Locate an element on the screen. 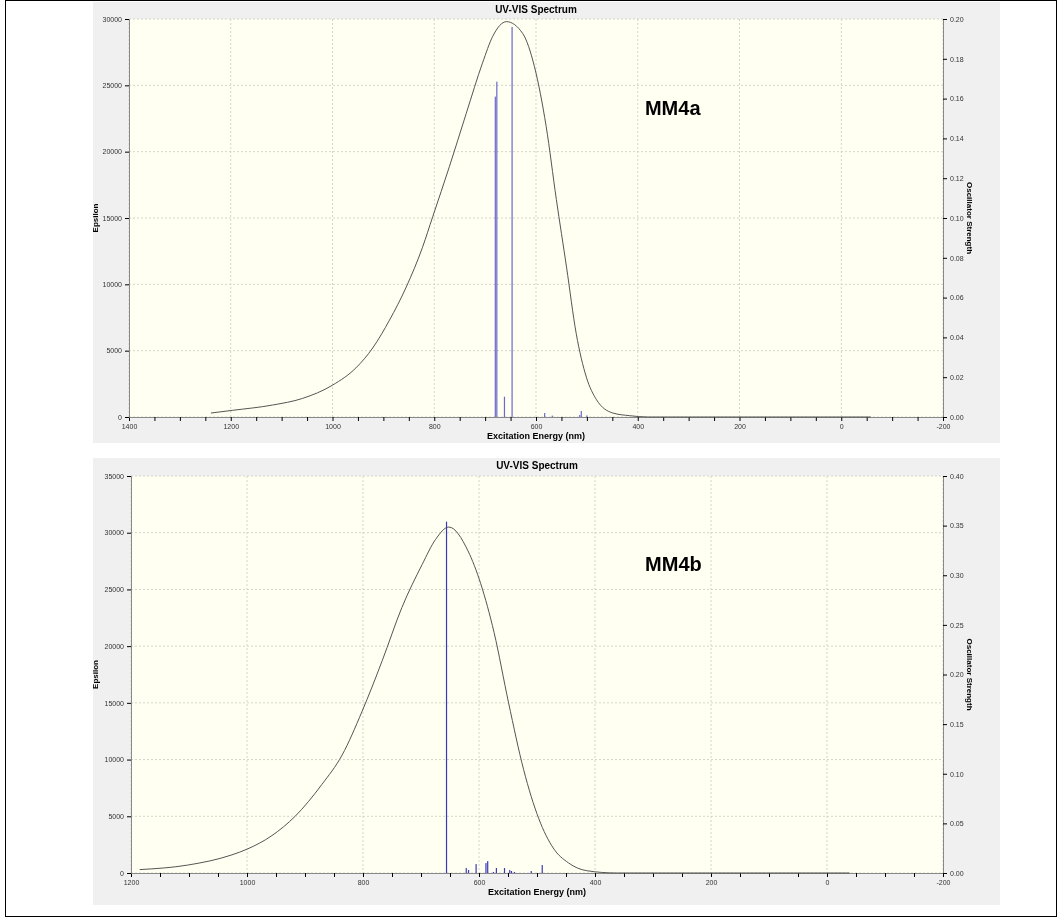 Image resolution: width=1063 pixels, height=921 pixels. annotation: MM4a is located at coordinates (673, 107).